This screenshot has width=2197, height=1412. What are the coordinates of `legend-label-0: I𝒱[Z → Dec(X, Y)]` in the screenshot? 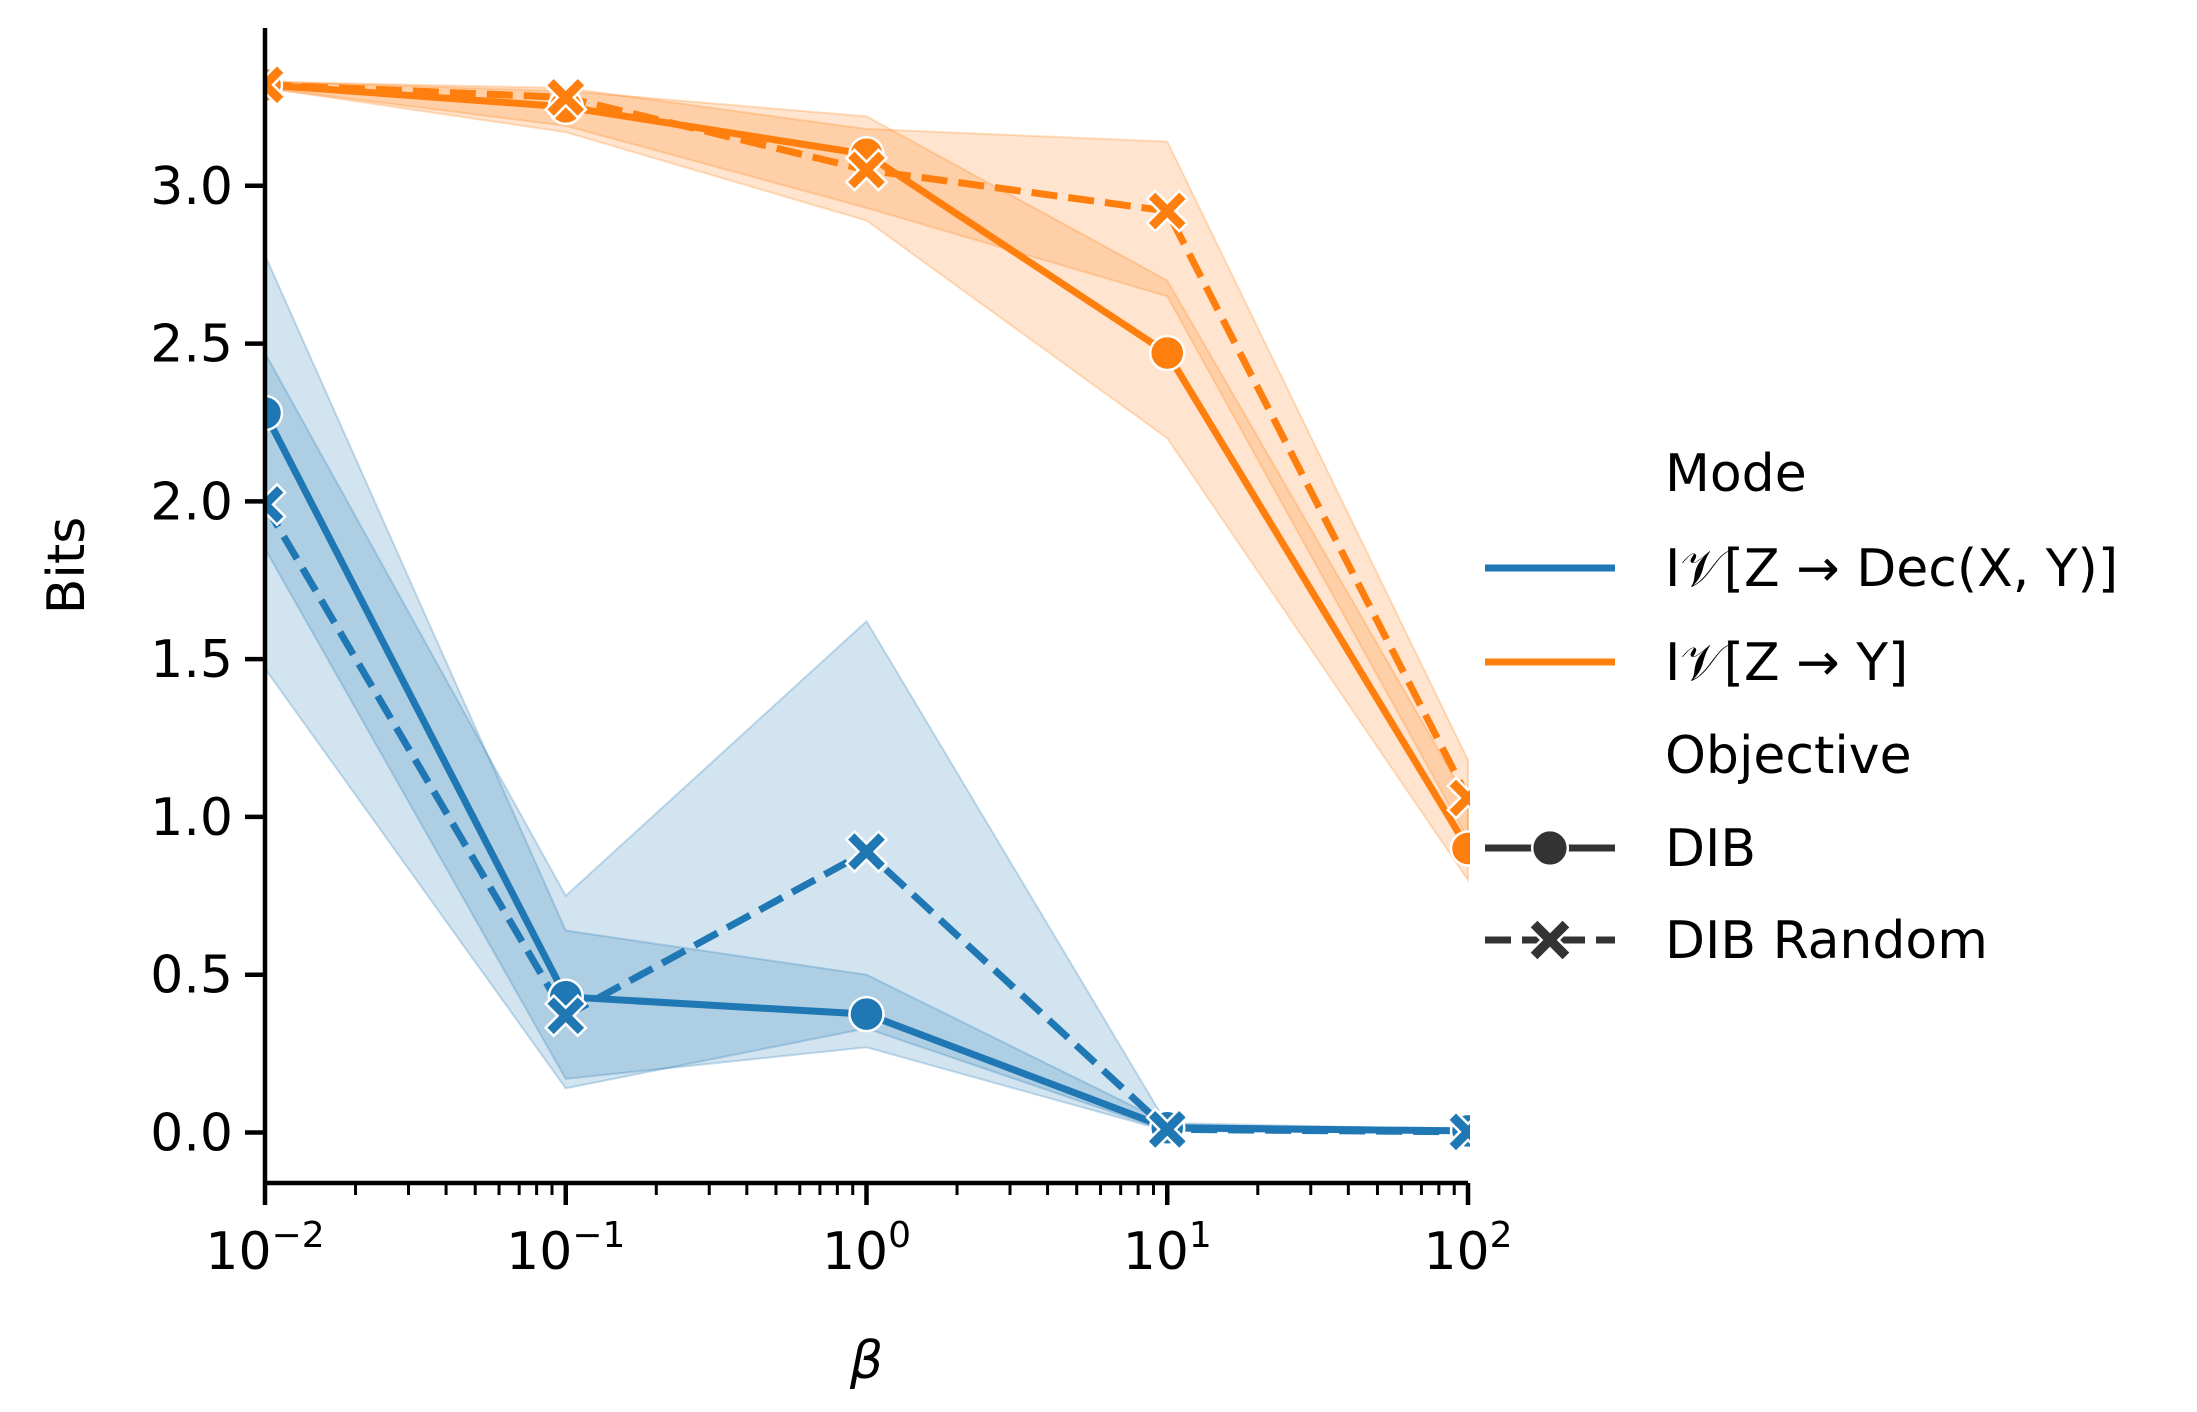 It's located at (1891, 569).